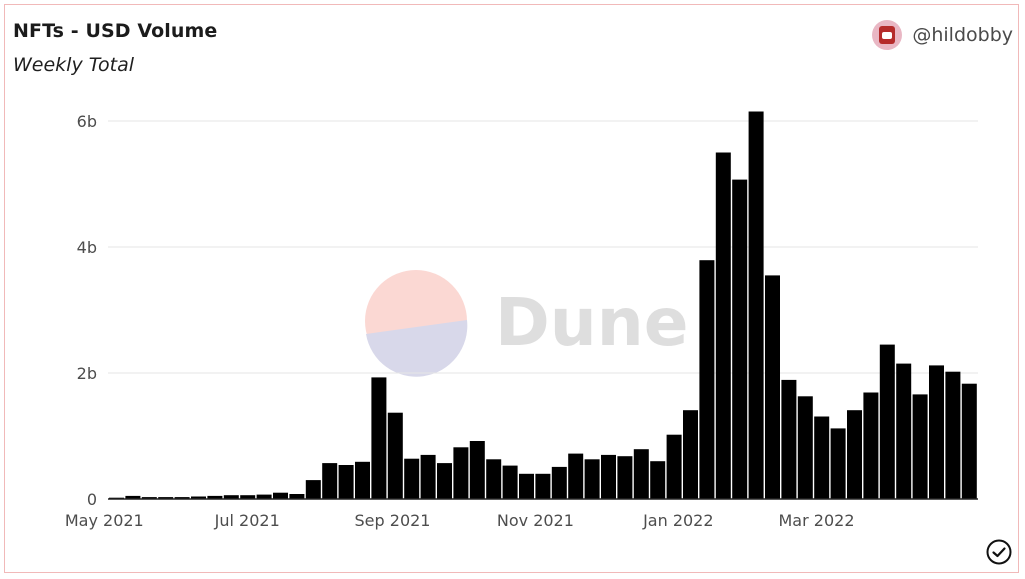 The image size is (1025, 579). Describe the element at coordinates (92, 499) in the screenshot. I see `y-tick-label: 0` at that location.